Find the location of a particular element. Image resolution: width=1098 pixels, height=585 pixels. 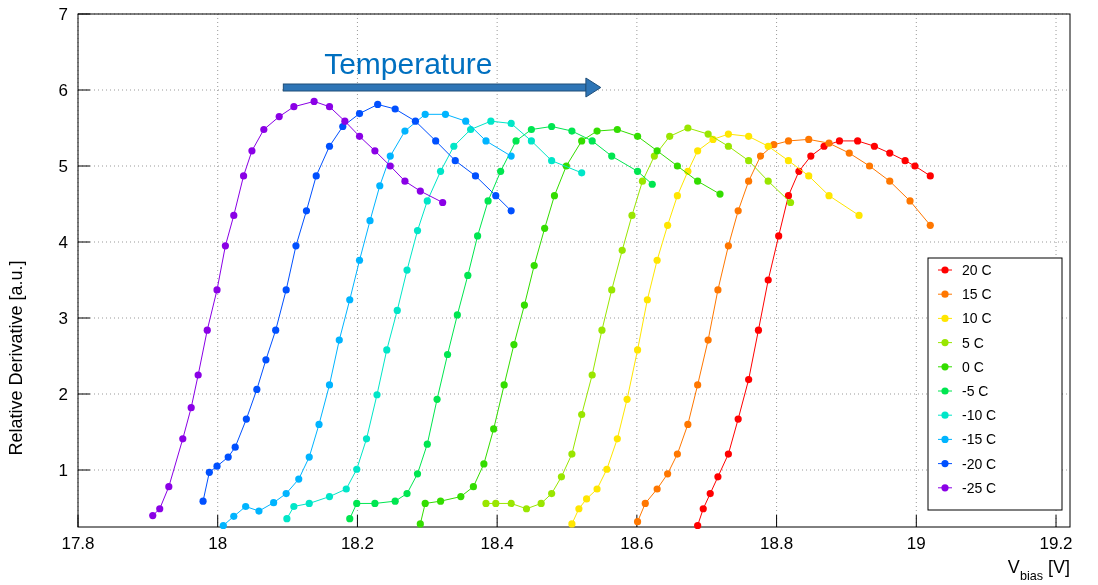

x-tick-label: 18.8 is located at coordinates (777, 543).